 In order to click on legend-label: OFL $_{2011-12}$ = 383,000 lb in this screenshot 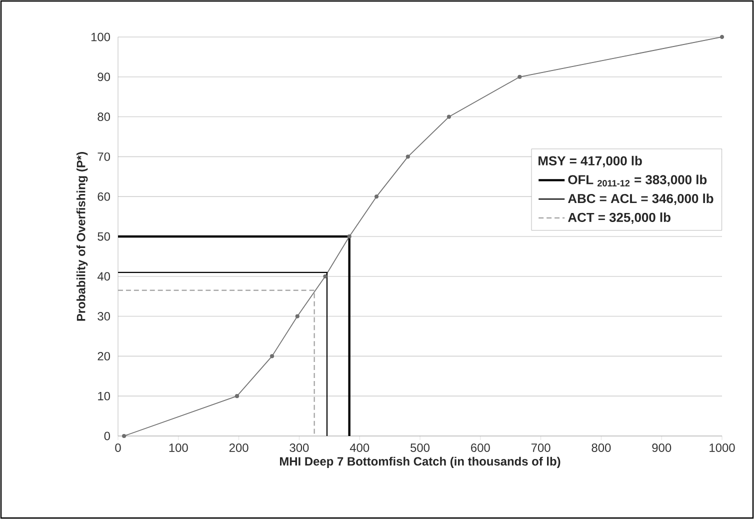, I will do `click(637, 180)`.